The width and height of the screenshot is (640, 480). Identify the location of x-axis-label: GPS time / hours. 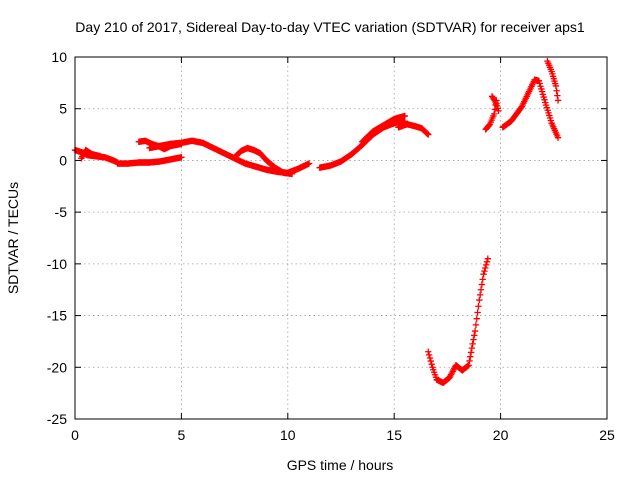
(340, 465).